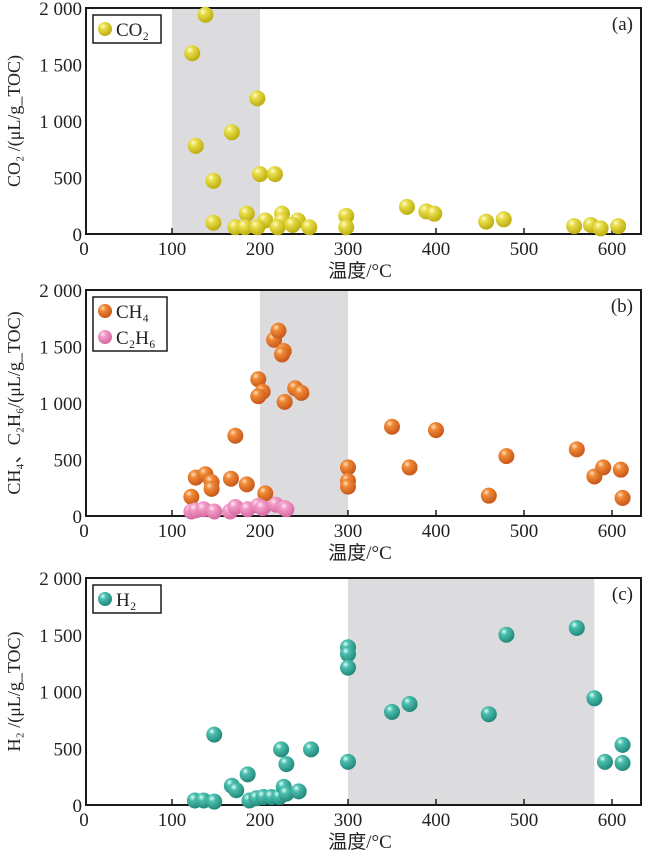 This screenshot has height=857, width=650. What do you see at coordinates (622, 594) in the screenshot?
I see `panel-label: (c)` at bounding box center [622, 594].